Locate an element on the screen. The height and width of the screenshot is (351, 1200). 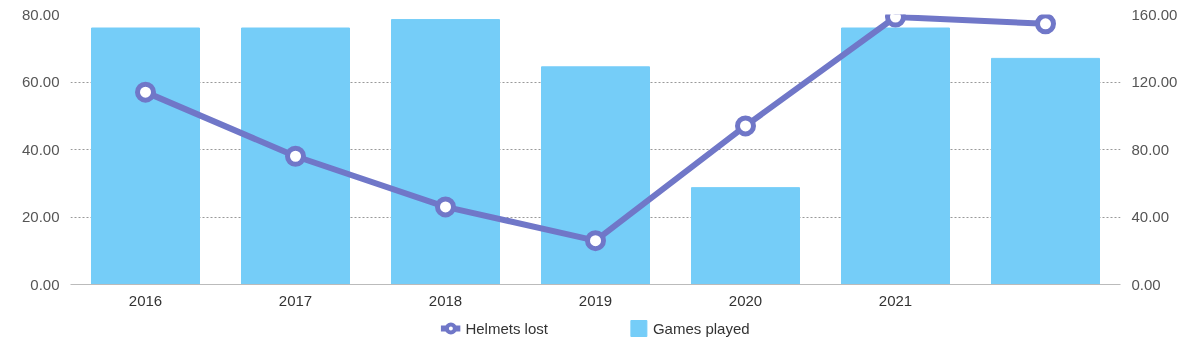
x-tick-label: 2021 is located at coordinates (895, 300).